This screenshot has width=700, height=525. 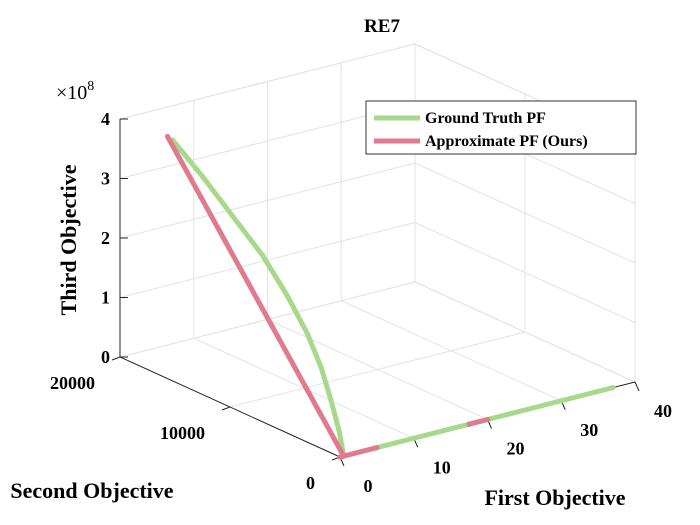 What do you see at coordinates (485, 118) in the screenshot?
I see `legend-label: Ground Truth PF` at bounding box center [485, 118].